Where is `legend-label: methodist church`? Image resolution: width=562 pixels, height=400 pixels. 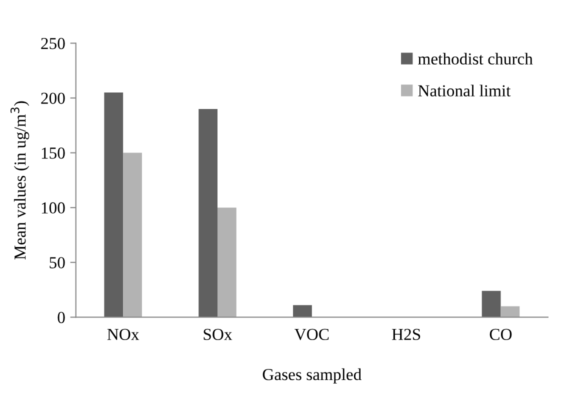
legend-label: methodist church is located at coordinates (475, 58).